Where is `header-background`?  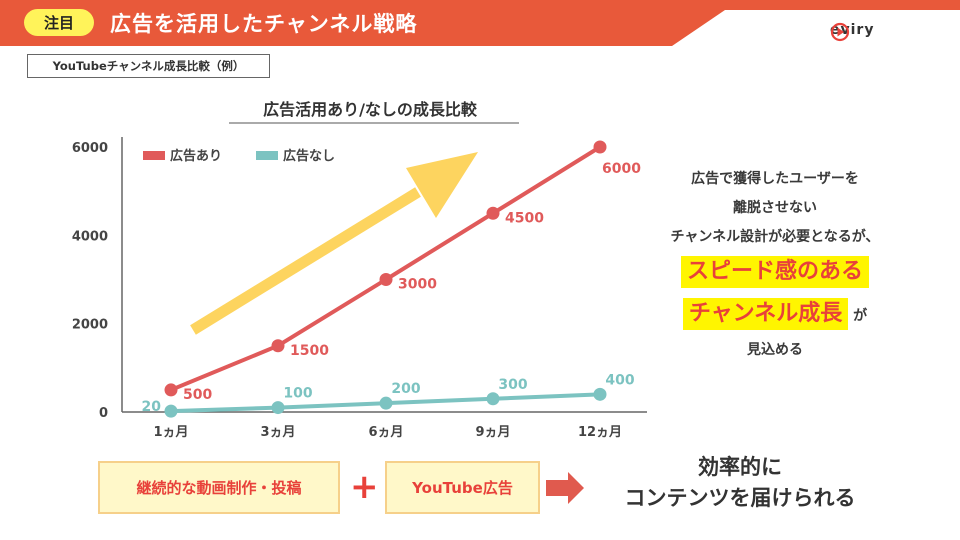 header-background is located at coordinates (480, 23).